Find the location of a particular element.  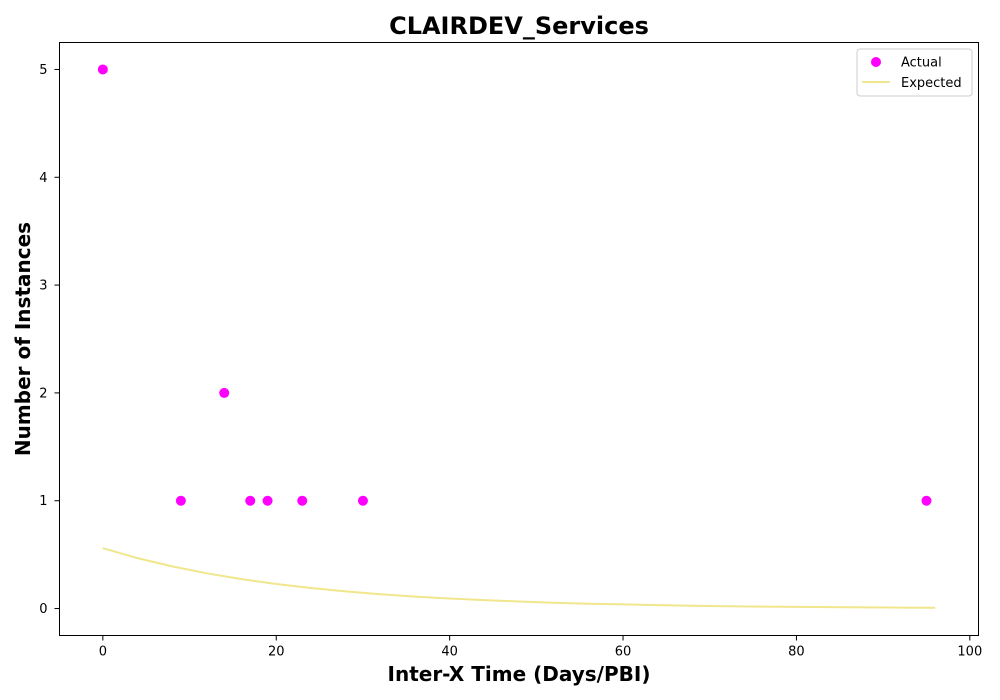

legend-label-actual: Actual is located at coordinates (921, 63).